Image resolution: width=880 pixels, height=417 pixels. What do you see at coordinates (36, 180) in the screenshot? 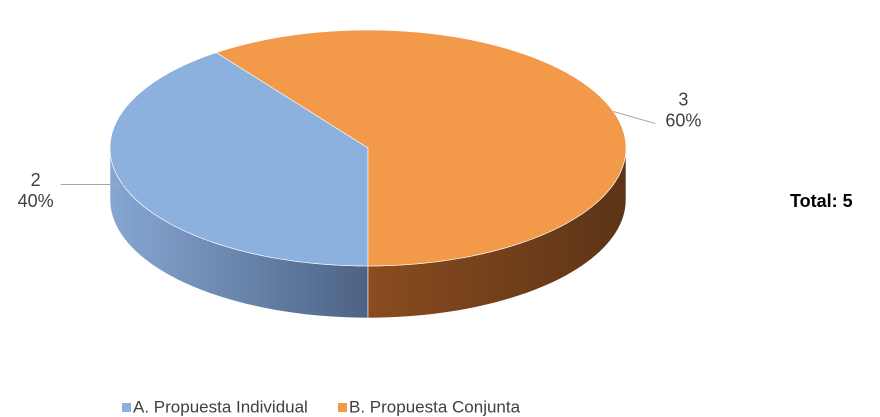
I see `data-label-value: 2` at bounding box center [36, 180].